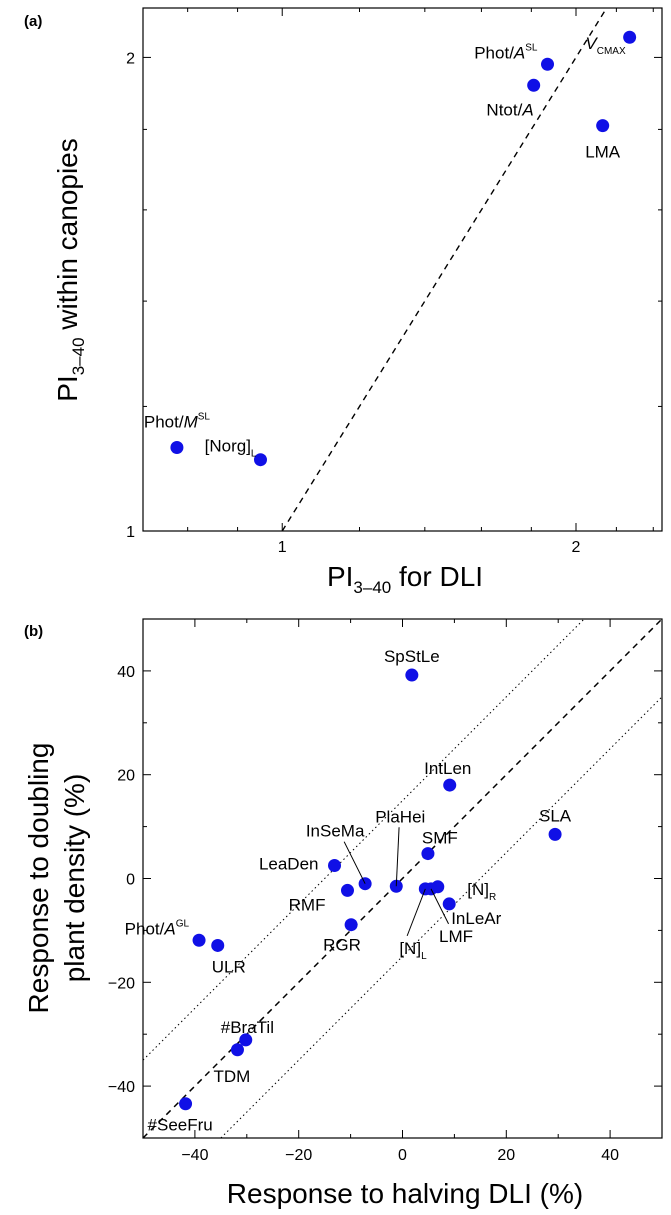  I want to click on point-label: RMF, so click(307, 904).